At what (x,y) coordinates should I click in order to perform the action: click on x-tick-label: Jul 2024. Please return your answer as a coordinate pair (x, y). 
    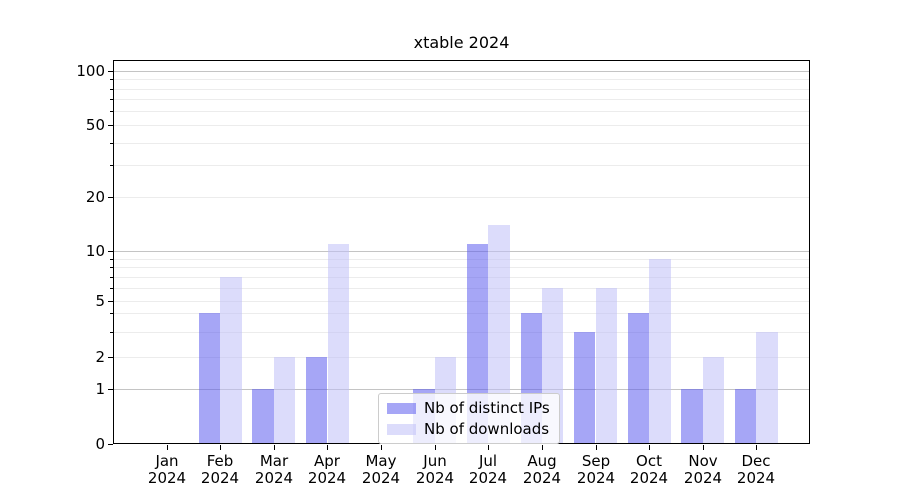
    Looking at the image, I should click on (488, 470).